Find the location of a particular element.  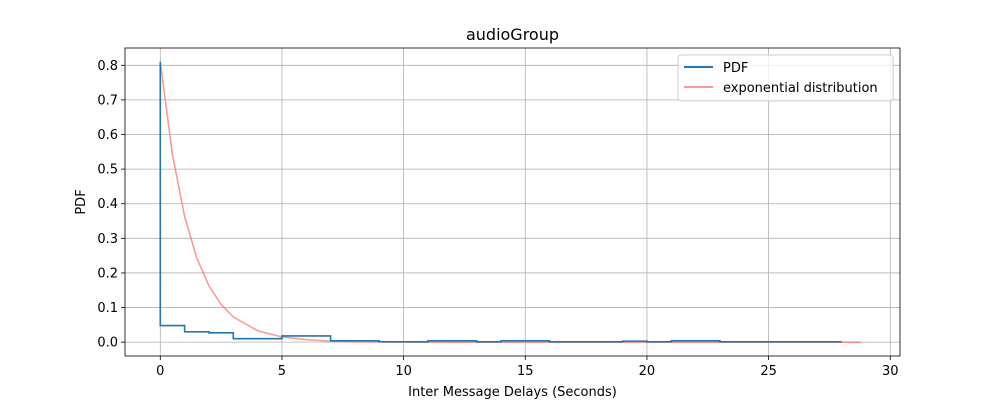

x-axis-title: Inter Message Delays (Seconds) is located at coordinates (512, 392).